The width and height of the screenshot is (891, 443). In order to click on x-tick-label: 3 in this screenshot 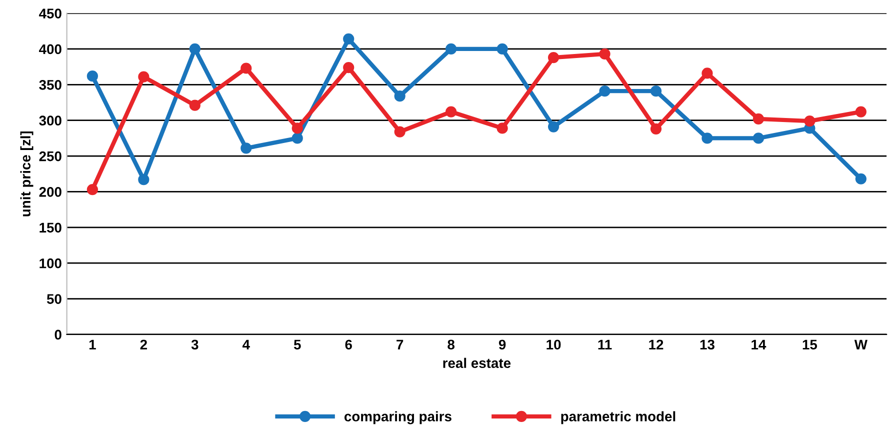, I will do `click(194, 345)`.